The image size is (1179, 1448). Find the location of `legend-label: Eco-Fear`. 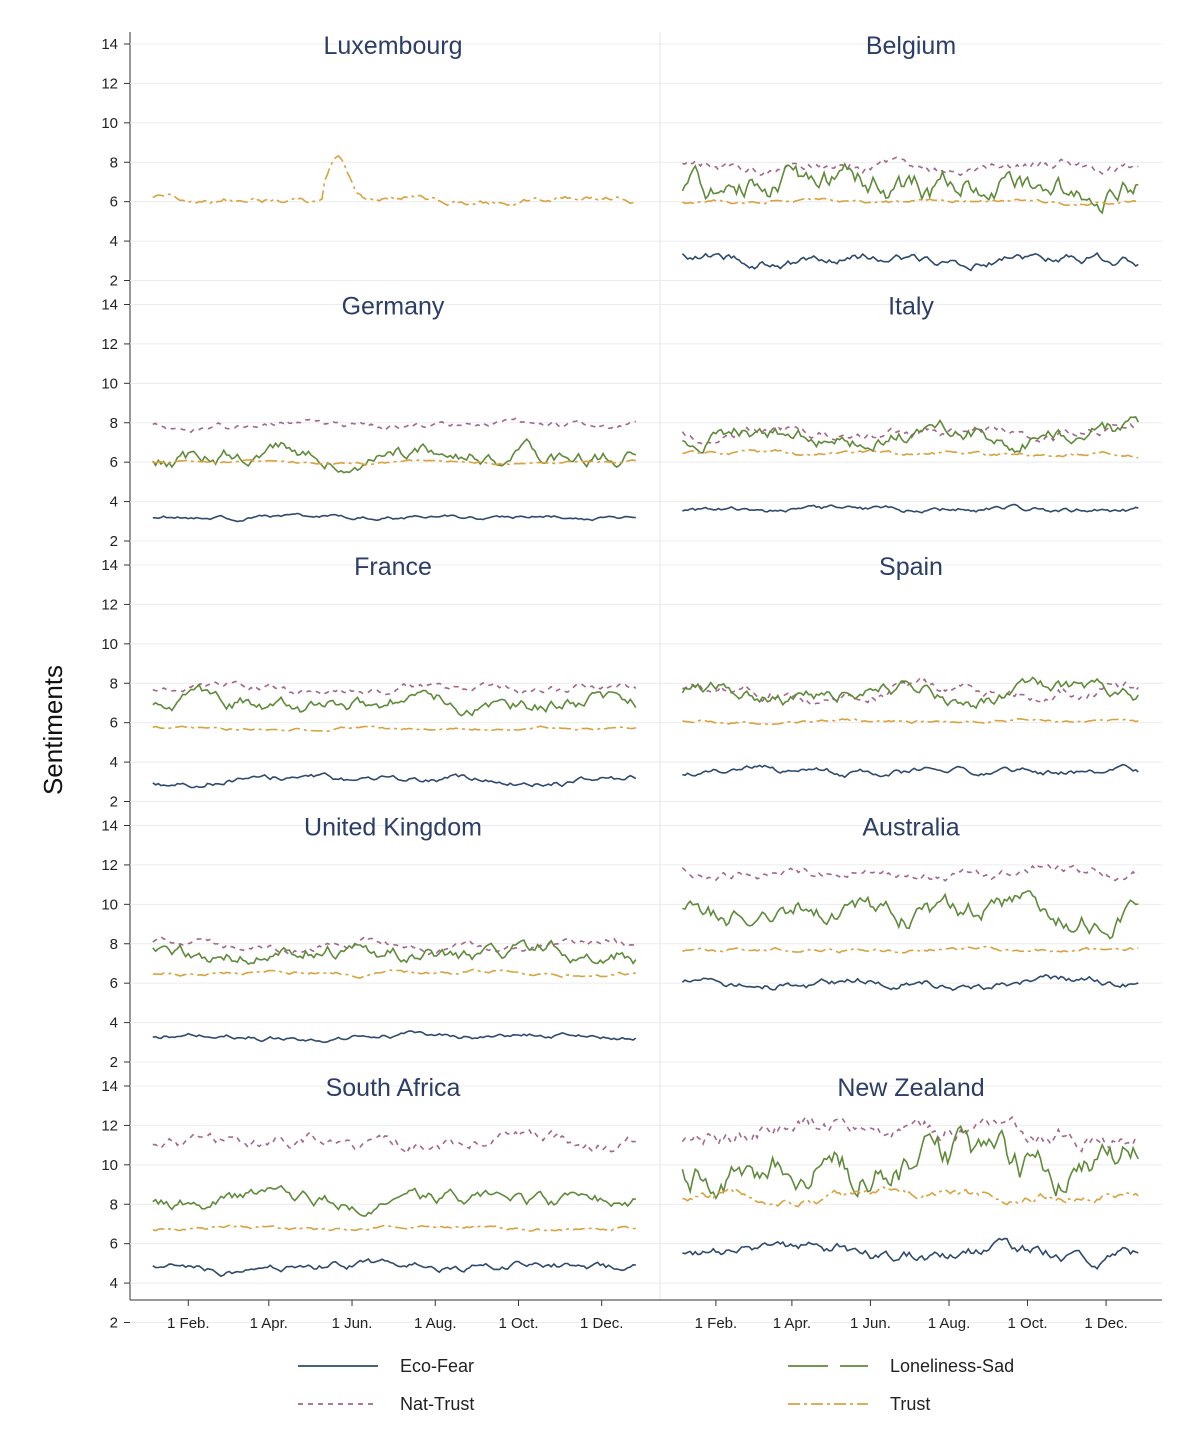

legend-label: Eco-Fear is located at coordinates (437, 1366).